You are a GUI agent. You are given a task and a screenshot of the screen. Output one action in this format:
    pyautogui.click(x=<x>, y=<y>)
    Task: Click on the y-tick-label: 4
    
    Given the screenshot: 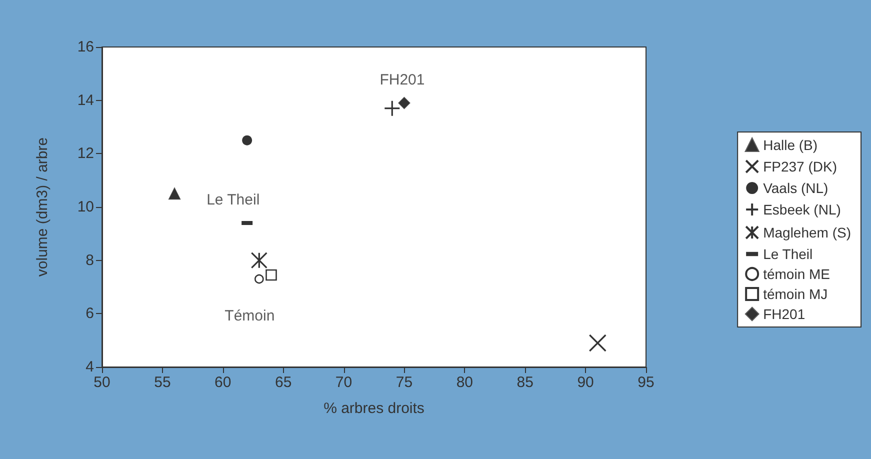 What is the action you would take?
    pyautogui.click(x=90, y=367)
    